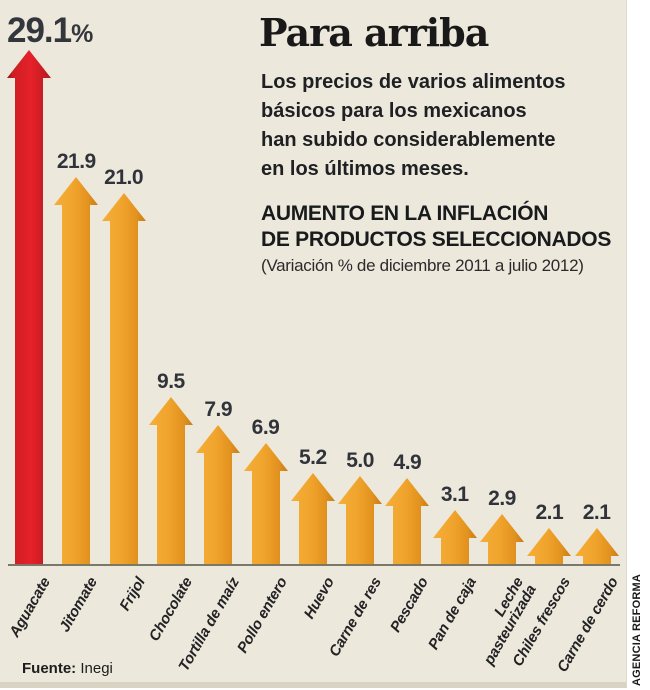  I want to click on bar-value: 21.0, so click(124, 177).